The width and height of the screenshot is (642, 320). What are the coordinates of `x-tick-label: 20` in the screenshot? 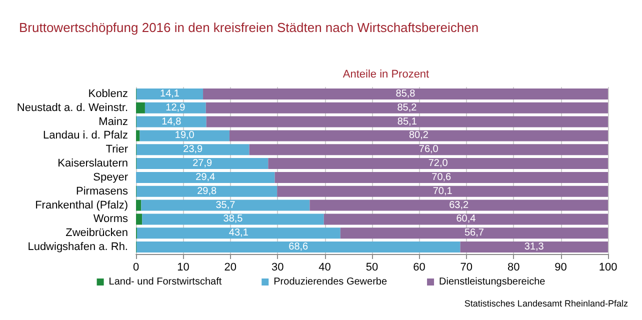 It's located at (230, 268).